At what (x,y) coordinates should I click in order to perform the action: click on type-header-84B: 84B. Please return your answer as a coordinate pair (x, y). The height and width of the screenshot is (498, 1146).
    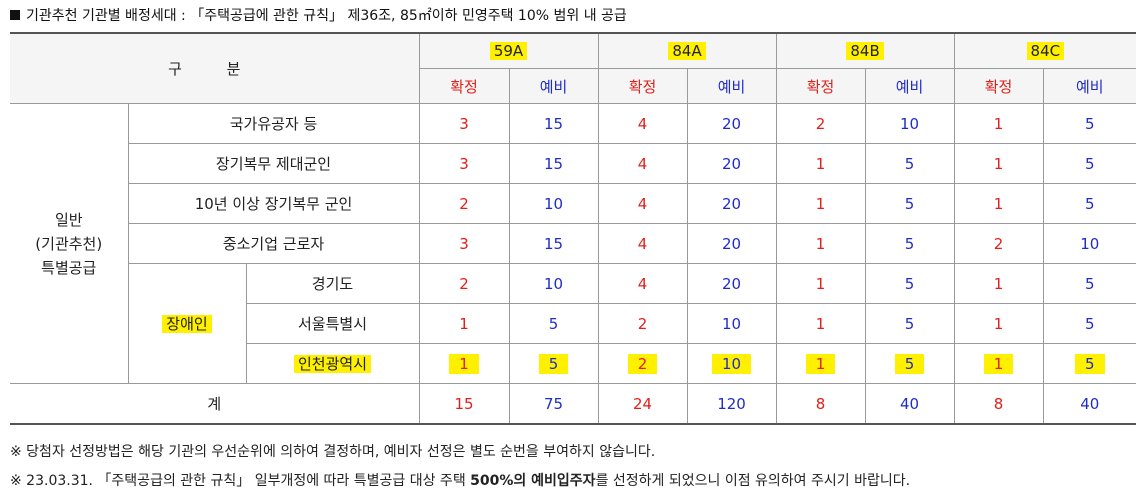
    Looking at the image, I should click on (865, 50).